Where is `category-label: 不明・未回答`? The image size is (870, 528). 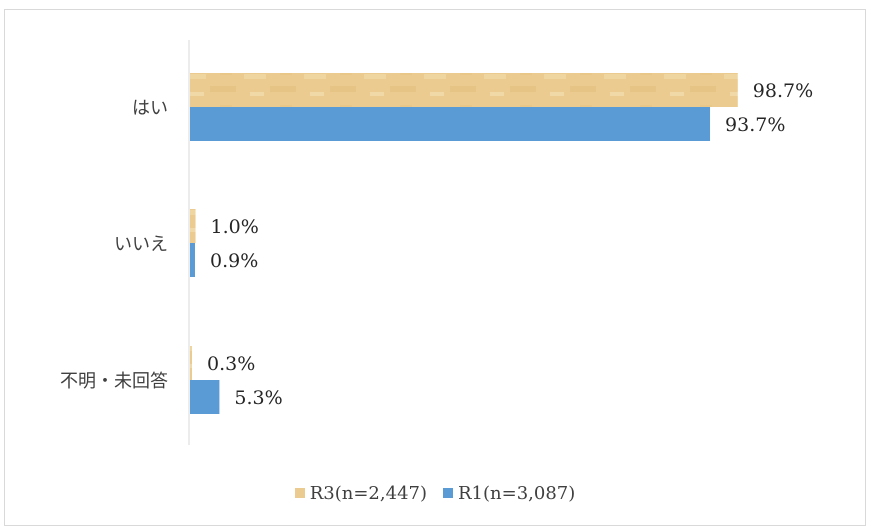 category-label: 不明・未回答 is located at coordinates (114, 381).